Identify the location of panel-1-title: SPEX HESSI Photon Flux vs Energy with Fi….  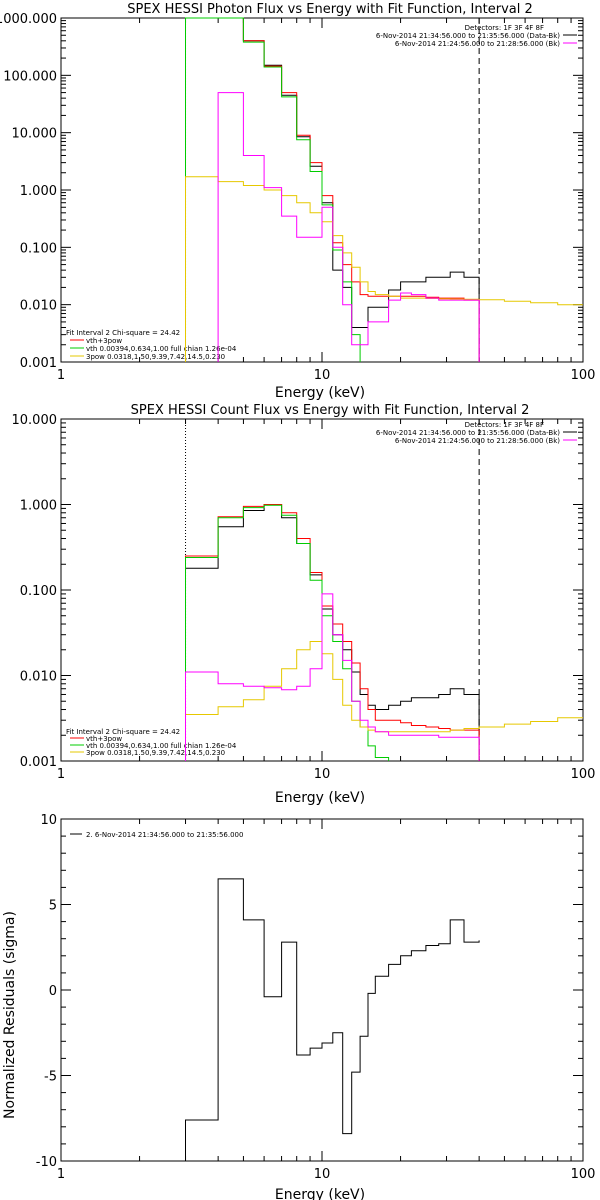
(330, 9).